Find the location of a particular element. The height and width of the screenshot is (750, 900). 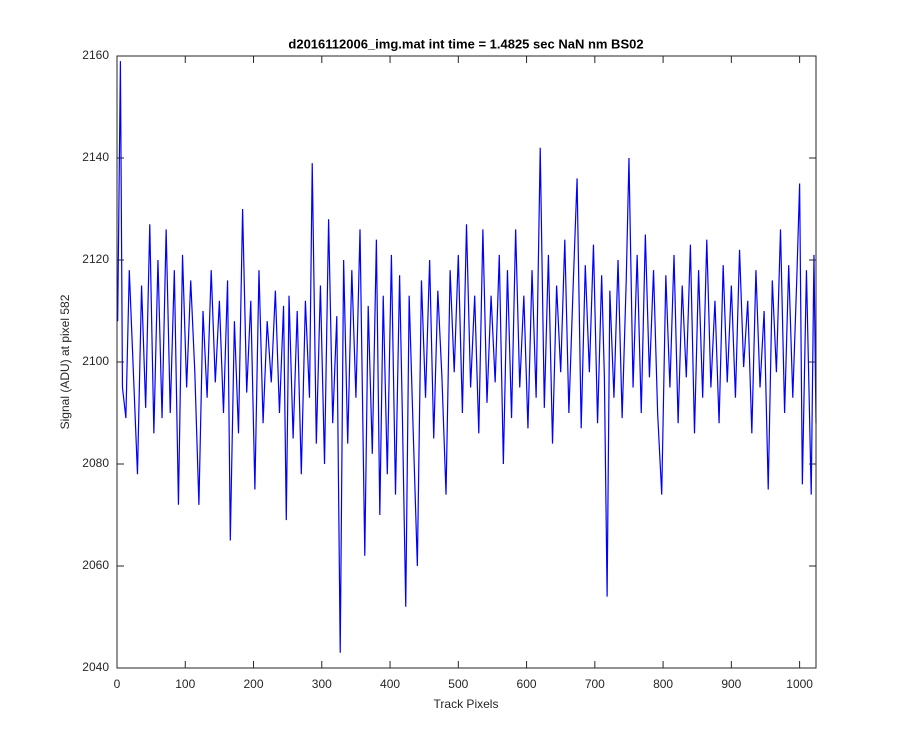

y-axis-label: Signal (ADU) at pixel 582 is located at coordinates (65, 361).